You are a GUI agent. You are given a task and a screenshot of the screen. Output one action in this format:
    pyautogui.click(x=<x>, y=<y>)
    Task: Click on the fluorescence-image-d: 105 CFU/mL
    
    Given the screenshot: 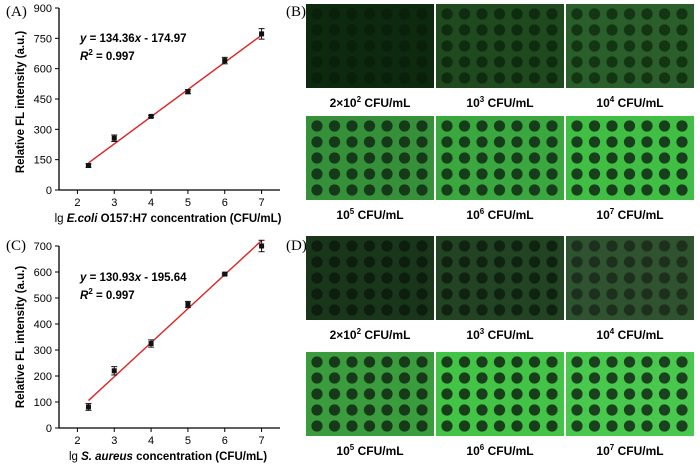 What is the action you would take?
    pyautogui.click(x=370, y=405)
    